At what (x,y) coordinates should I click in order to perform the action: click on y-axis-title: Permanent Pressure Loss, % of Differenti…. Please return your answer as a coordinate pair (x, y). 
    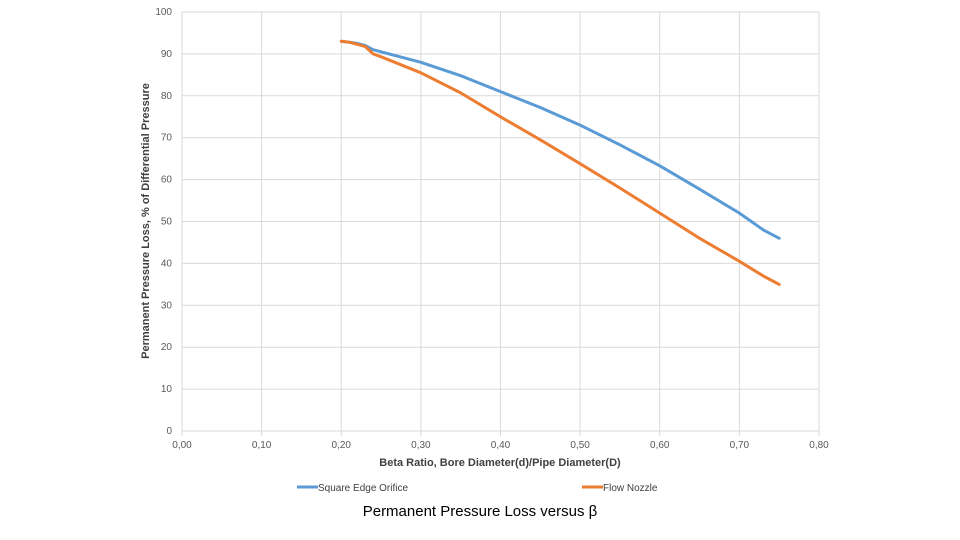
    Looking at the image, I should click on (146, 221).